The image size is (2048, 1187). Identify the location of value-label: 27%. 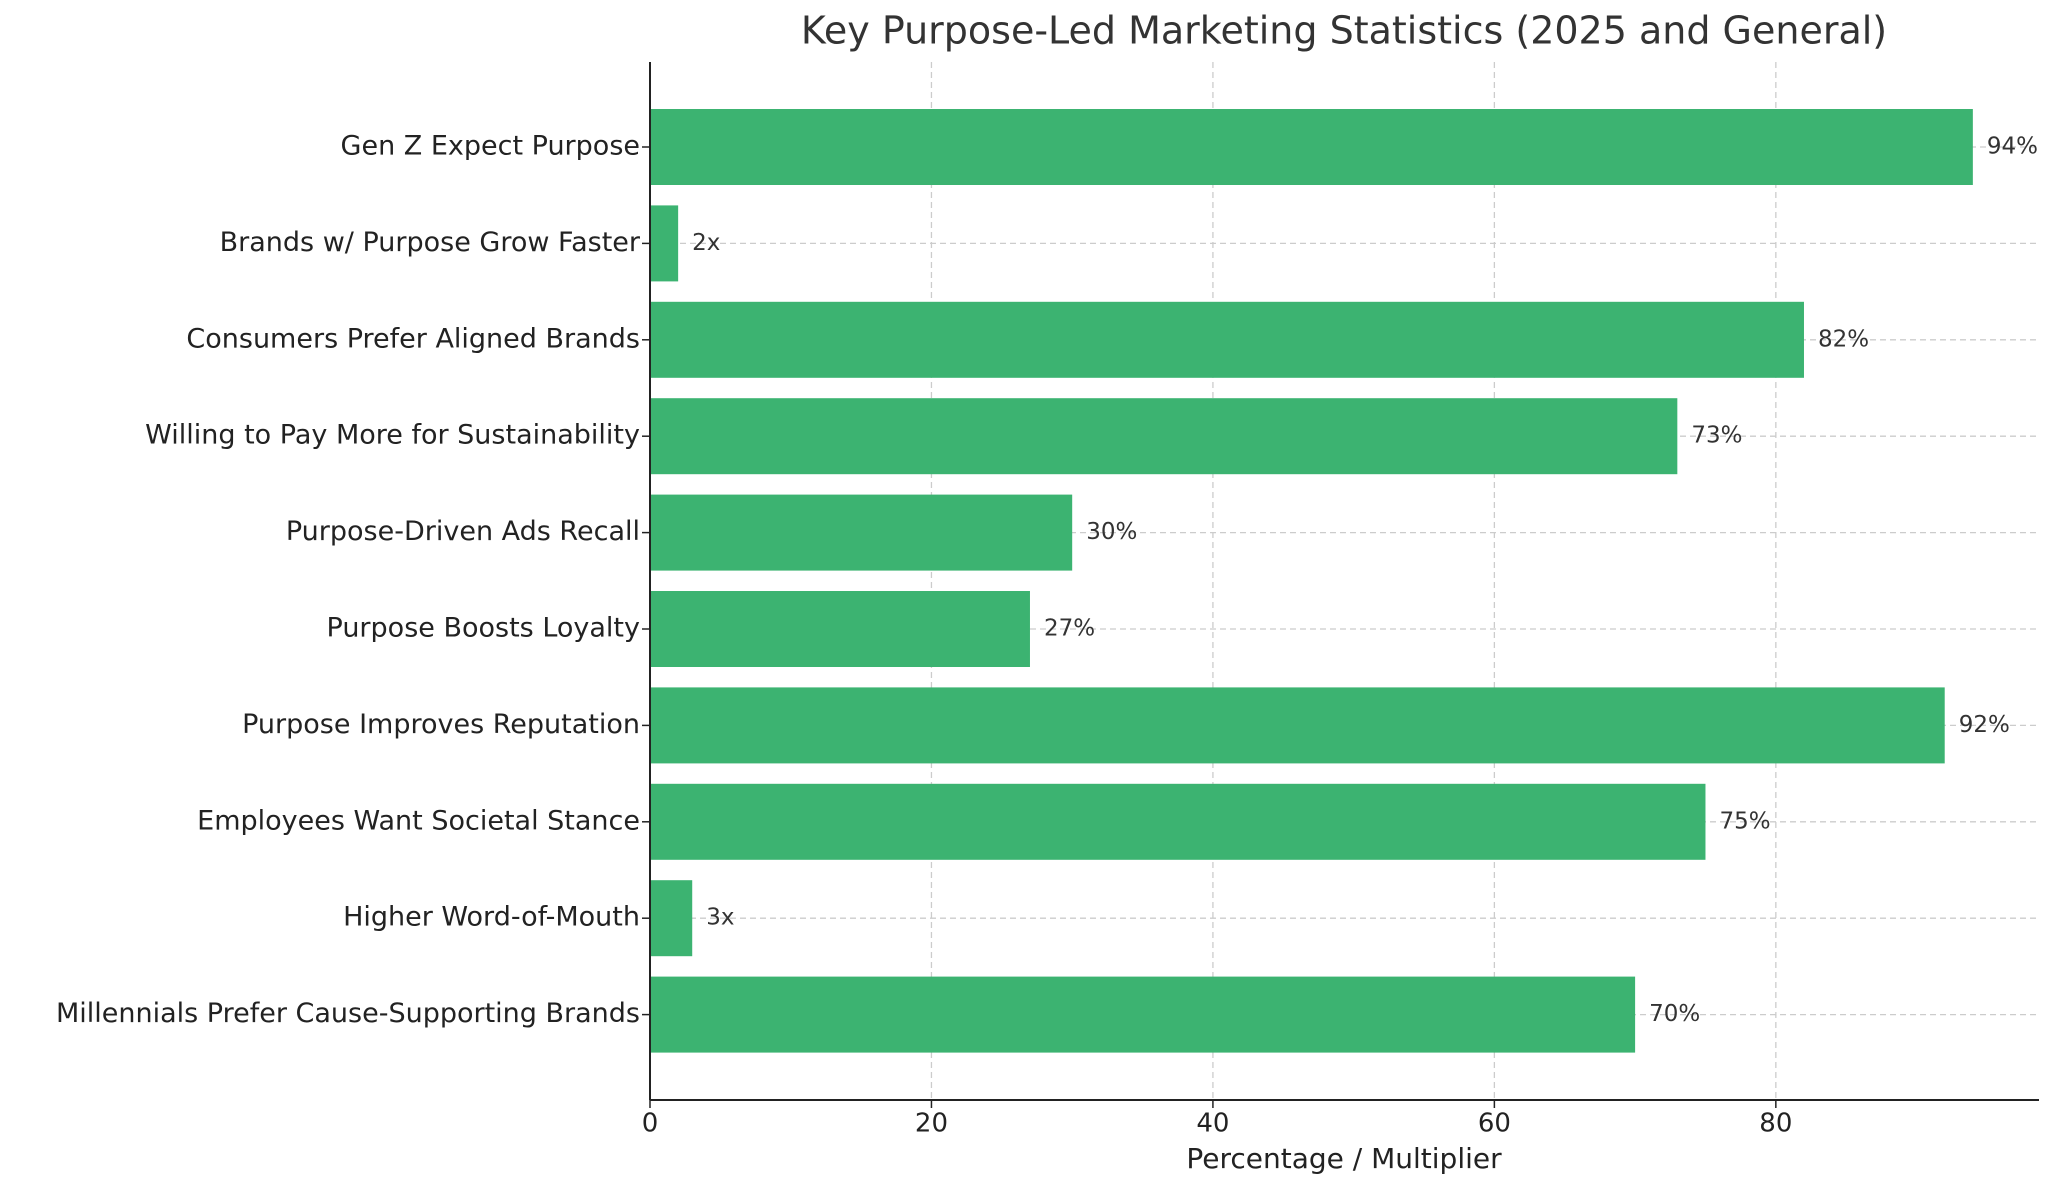
(1069, 629).